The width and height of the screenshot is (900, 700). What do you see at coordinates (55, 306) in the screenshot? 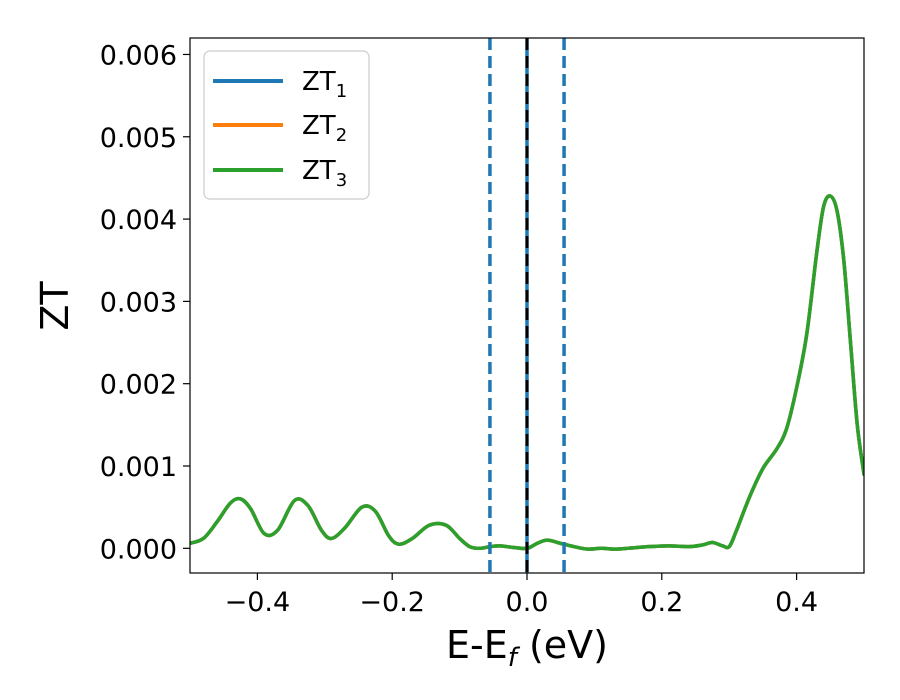
I see `y-axis-label: ZT` at bounding box center [55, 306].